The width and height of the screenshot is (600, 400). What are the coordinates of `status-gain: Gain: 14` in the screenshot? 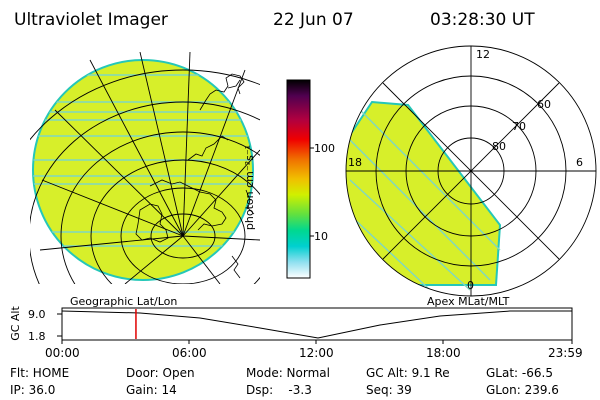 It's located at (151, 390).